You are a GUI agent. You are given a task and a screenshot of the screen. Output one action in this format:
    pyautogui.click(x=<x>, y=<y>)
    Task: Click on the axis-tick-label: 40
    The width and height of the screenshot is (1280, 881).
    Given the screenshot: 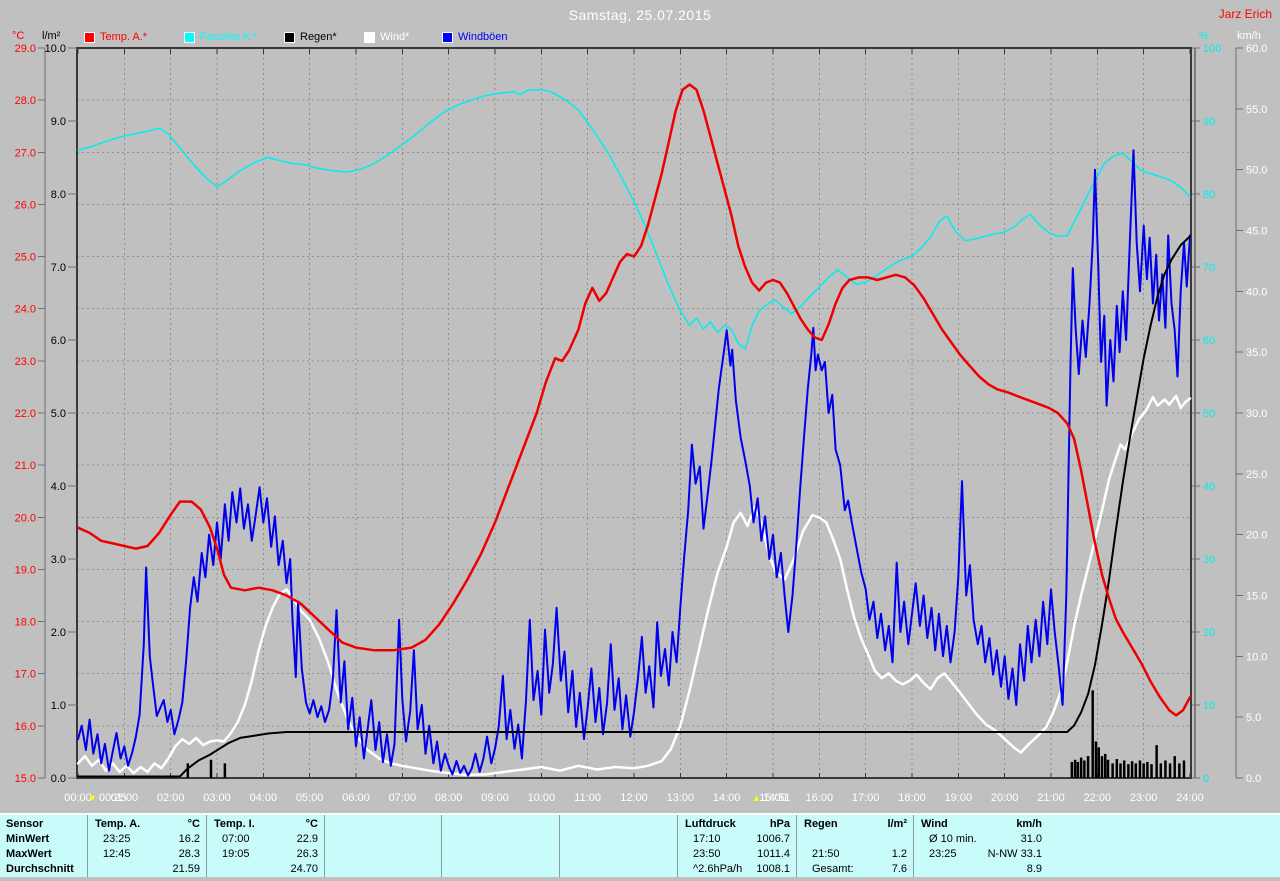 What is the action you would take?
    pyautogui.click(x=1209, y=487)
    